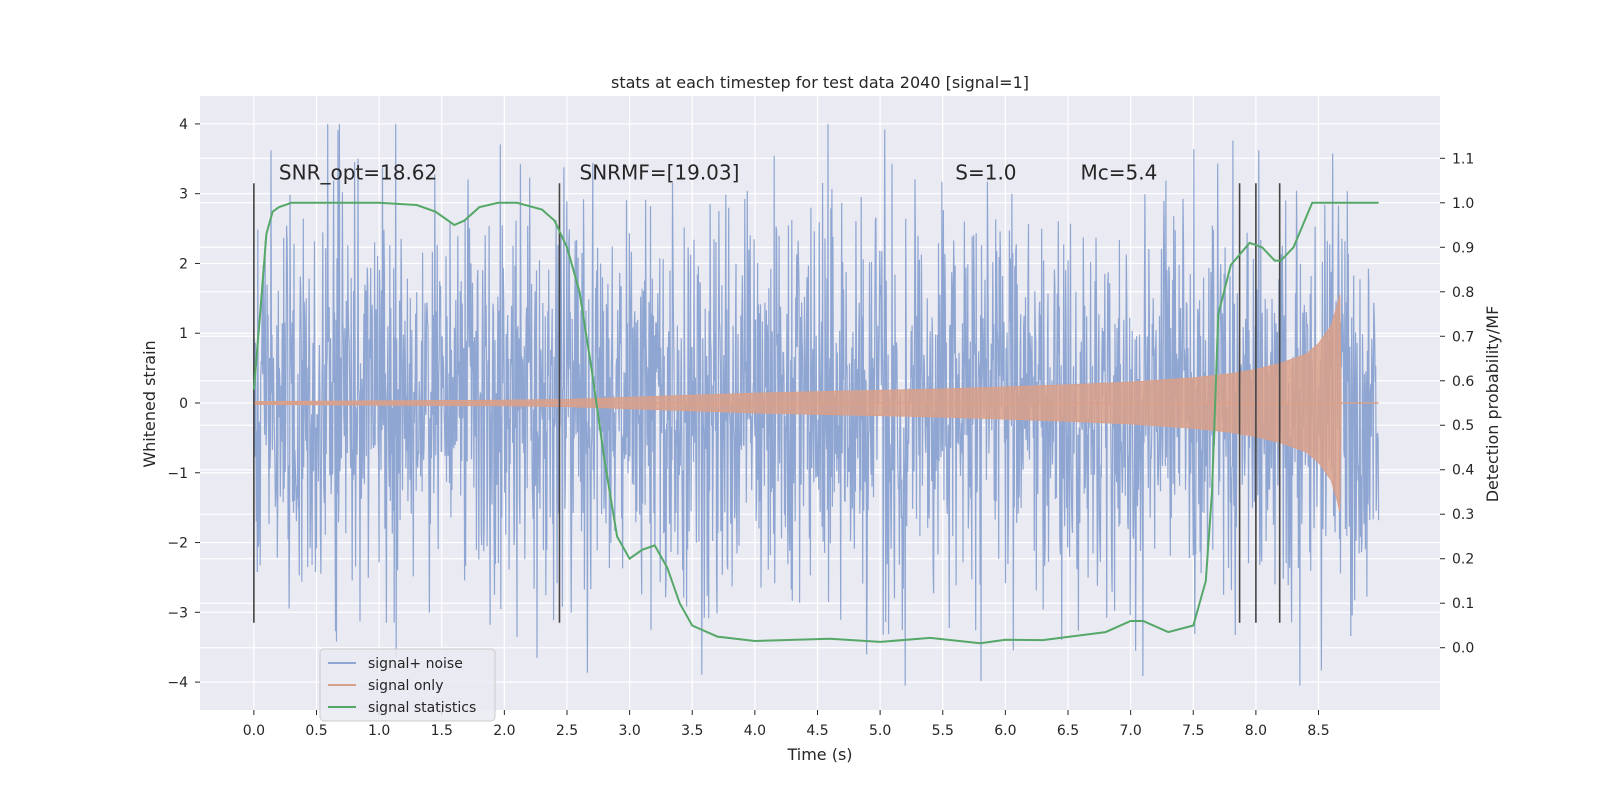  I want to click on legend-label: signal only, so click(405, 686).